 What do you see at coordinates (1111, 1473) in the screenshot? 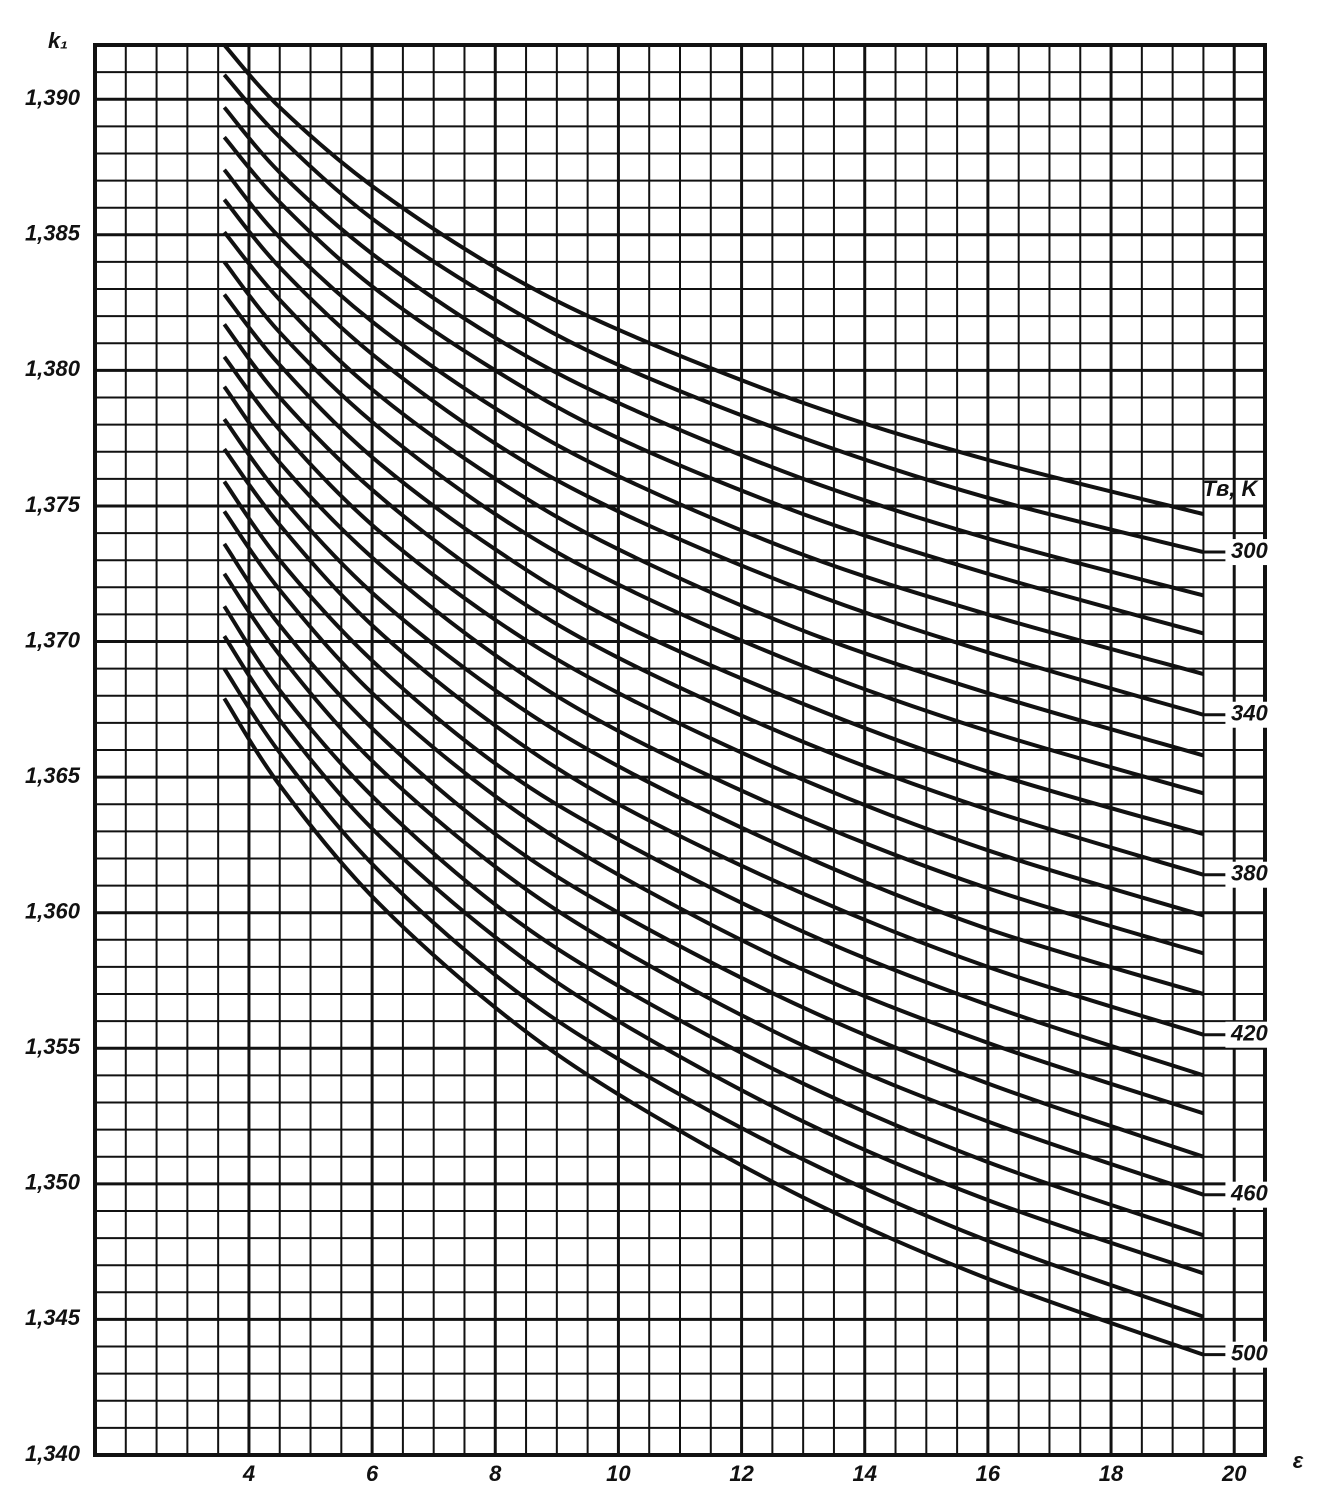
I see `x-tick-label: 18` at bounding box center [1111, 1473].